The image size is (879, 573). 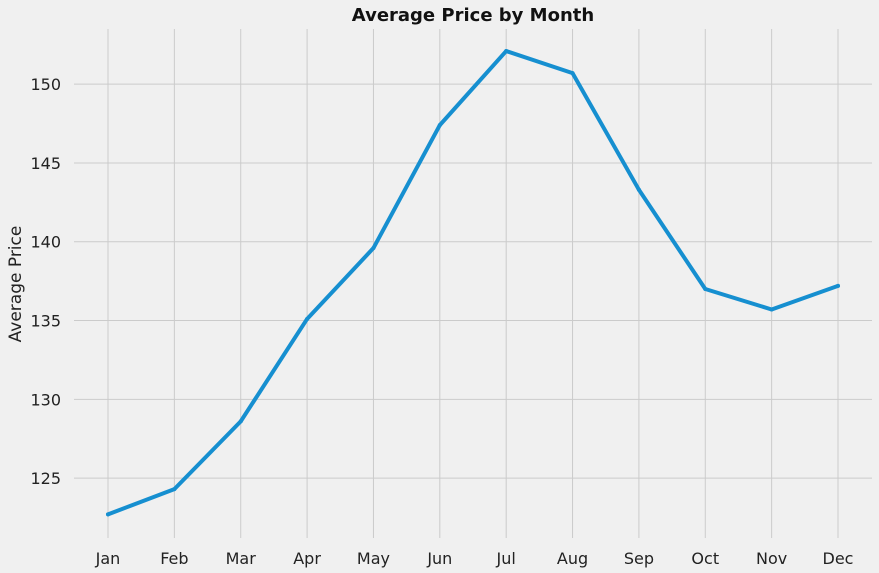 I want to click on x-tick-label: Oct, so click(x=705, y=558).